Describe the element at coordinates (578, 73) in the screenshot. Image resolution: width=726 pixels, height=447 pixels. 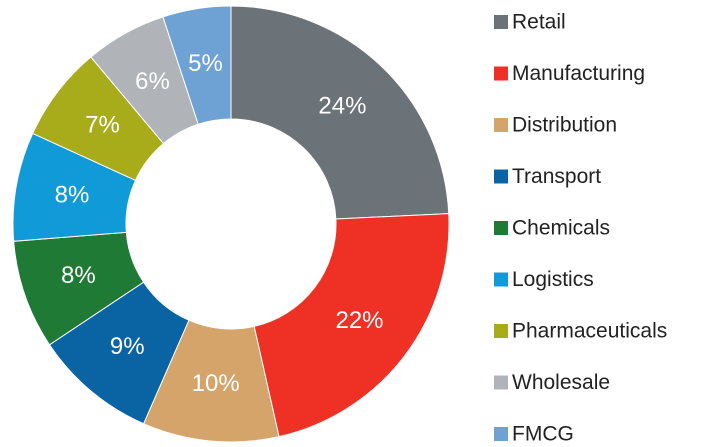
I see `legend-label: Manufacturing` at that location.